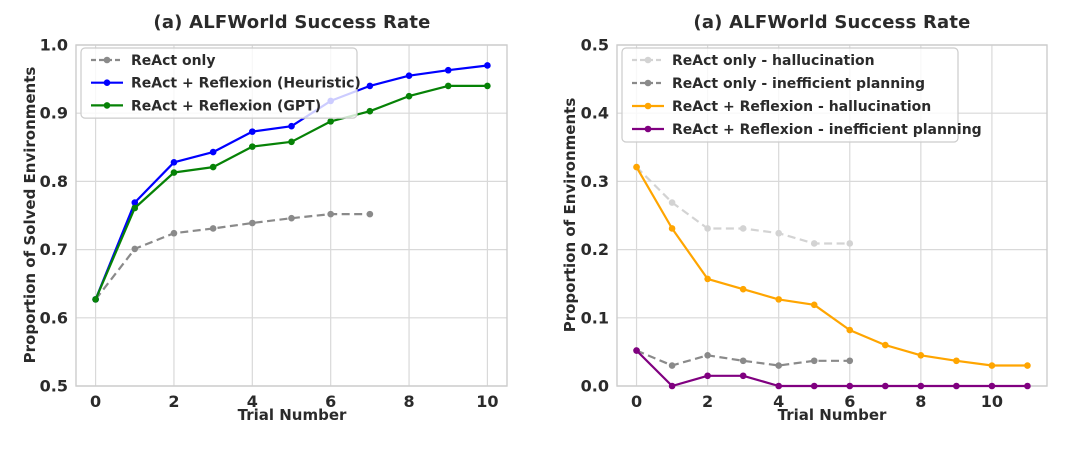  Describe the element at coordinates (798, 84) in the screenshot. I see `legend-label: ReAct only - inefficient planning` at that location.